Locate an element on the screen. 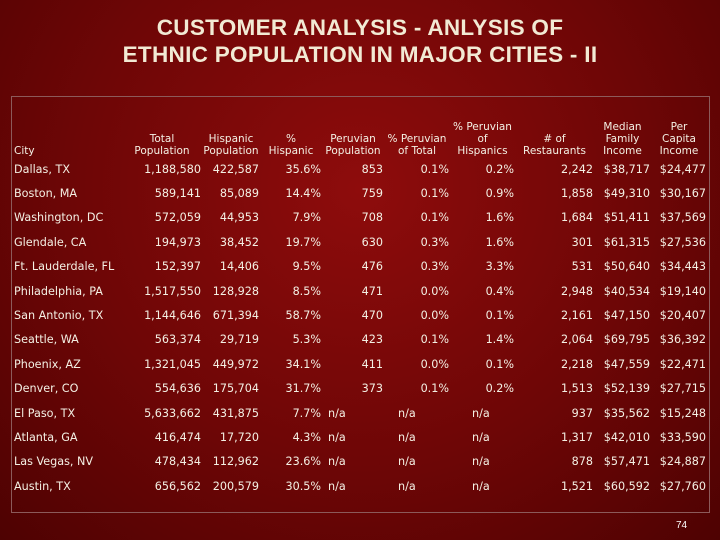  cell-pct-peruvian-of-hispanics: 3.3% is located at coordinates (499, 267).